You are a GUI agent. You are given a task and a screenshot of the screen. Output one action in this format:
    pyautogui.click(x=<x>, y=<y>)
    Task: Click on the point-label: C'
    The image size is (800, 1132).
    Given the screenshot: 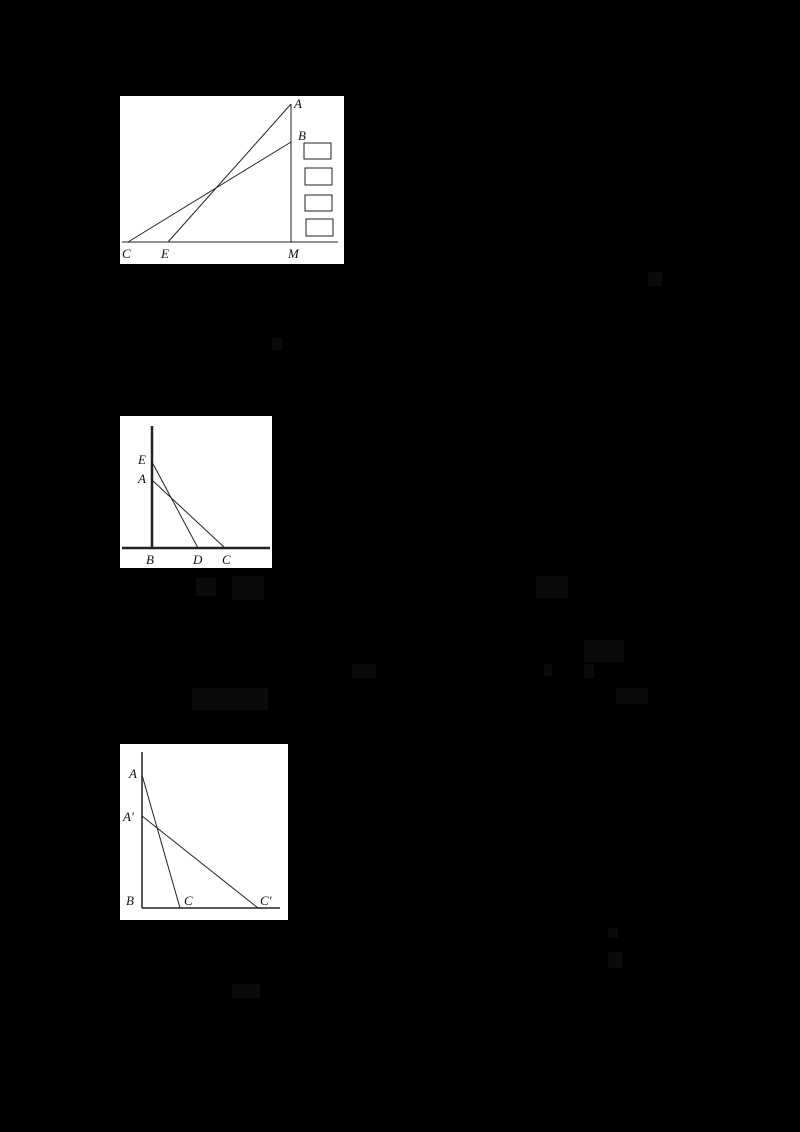 What is the action you would take?
    pyautogui.click(x=266, y=900)
    